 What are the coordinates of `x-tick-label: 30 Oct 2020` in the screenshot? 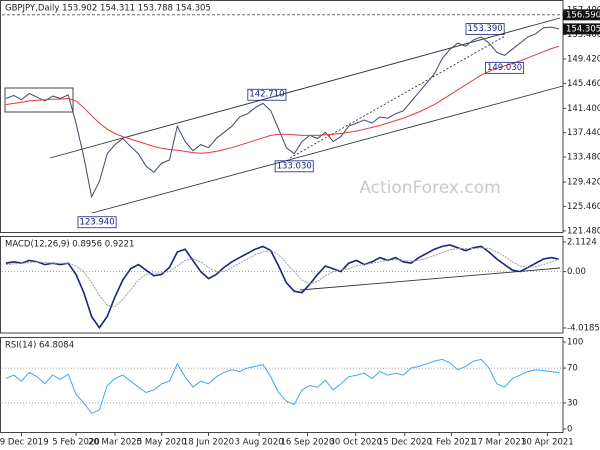 It's located at (355, 443).